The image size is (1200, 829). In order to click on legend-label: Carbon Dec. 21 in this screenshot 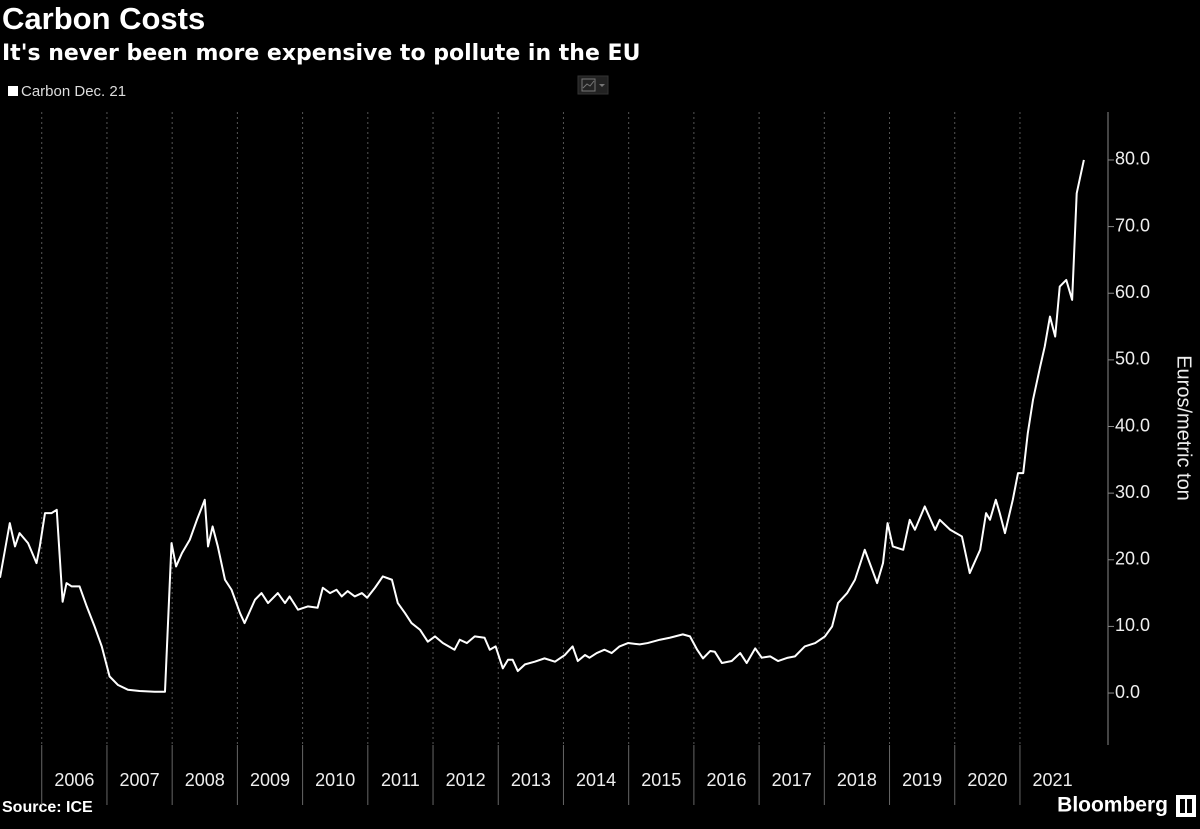, I will do `click(73, 91)`.